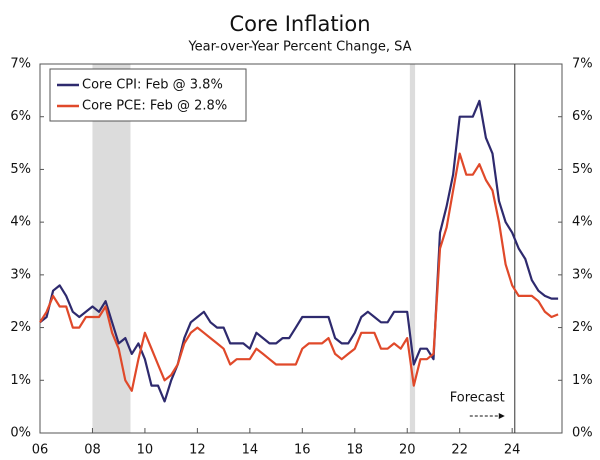 The width and height of the screenshot is (600, 460). Describe the element at coordinates (582, 116) in the screenshot. I see `y2-tick-label: 6%` at that location.